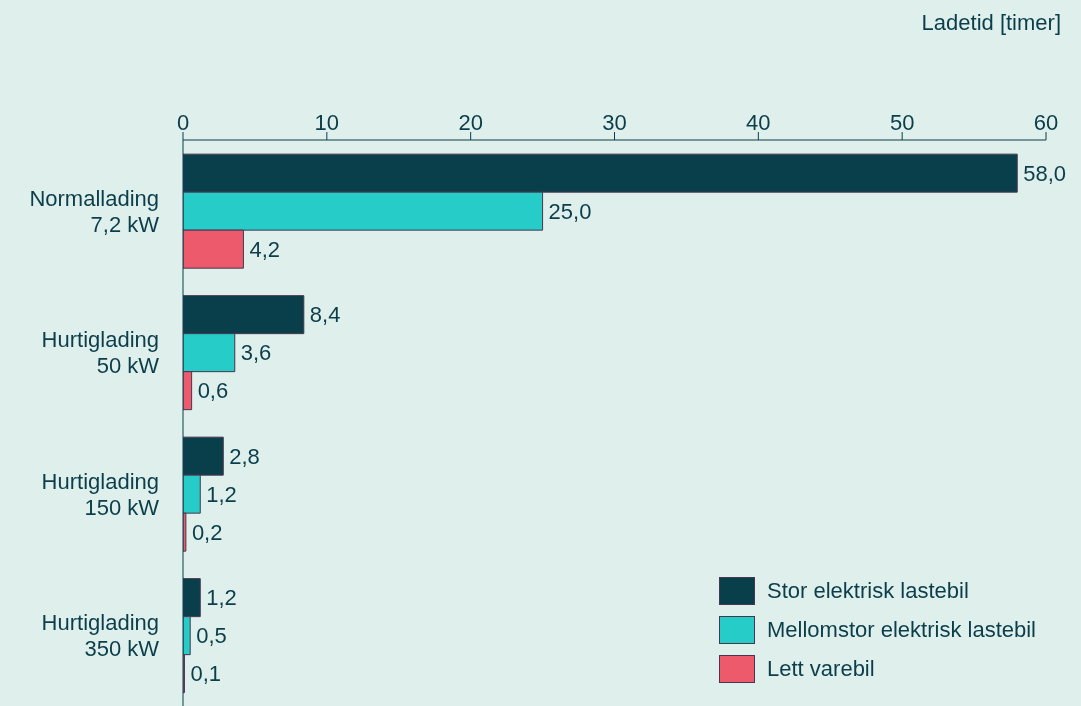 This screenshot has height=706, width=1081. Describe the element at coordinates (244, 456) in the screenshot. I see `data-label: 2,8` at that location.